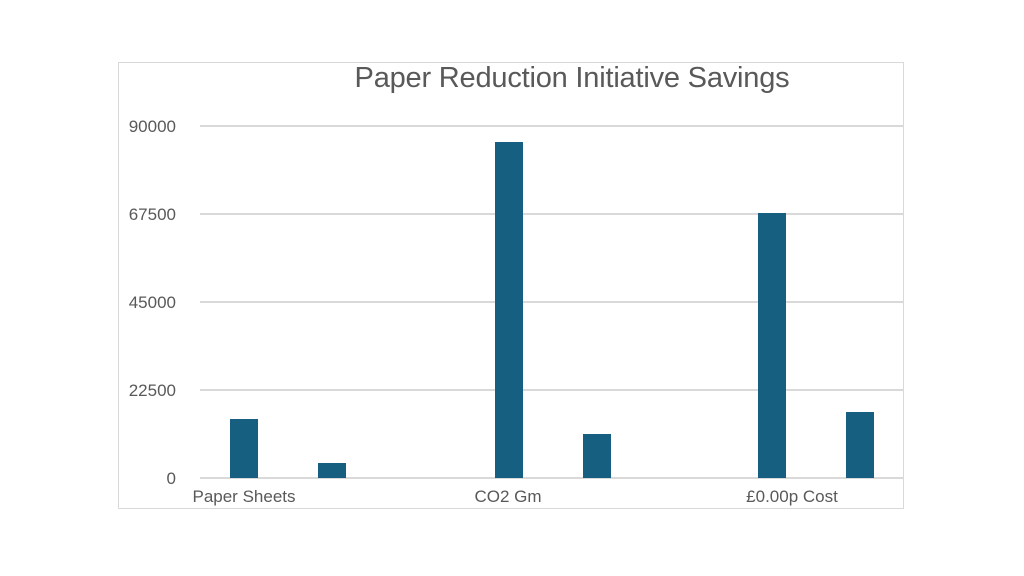  What do you see at coordinates (508, 496) in the screenshot?
I see `x-category-label: CO2 Gm` at bounding box center [508, 496].